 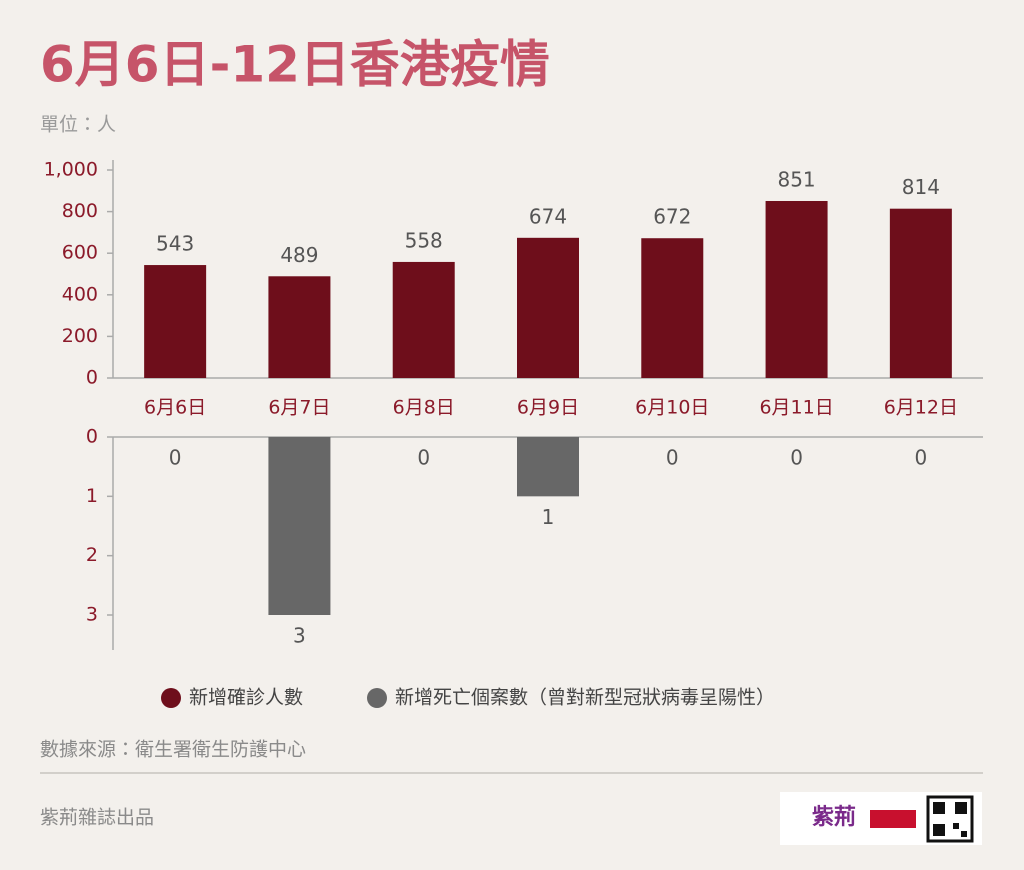 I want to click on y-tick-label: 600, so click(x=80, y=253).